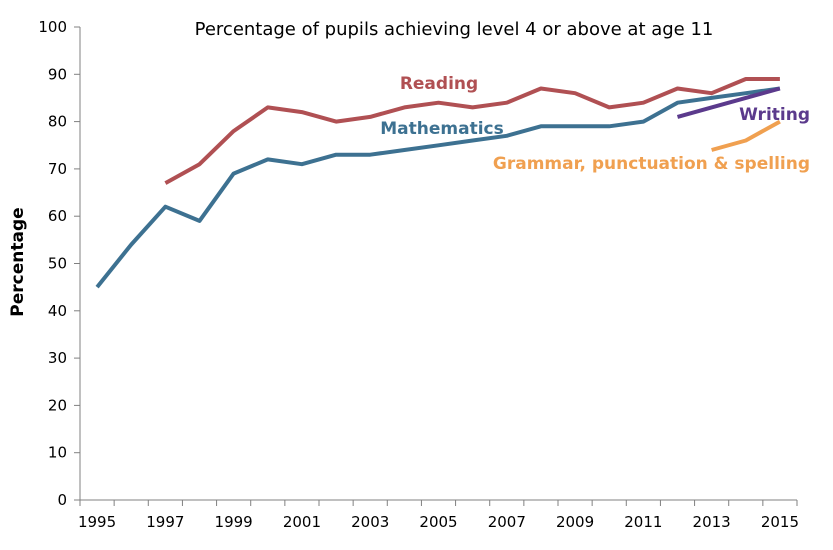 The width and height of the screenshot is (833, 550). Describe the element at coordinates (57, 264) in the screenshot. I see `y-tick-label: 50` at that location.